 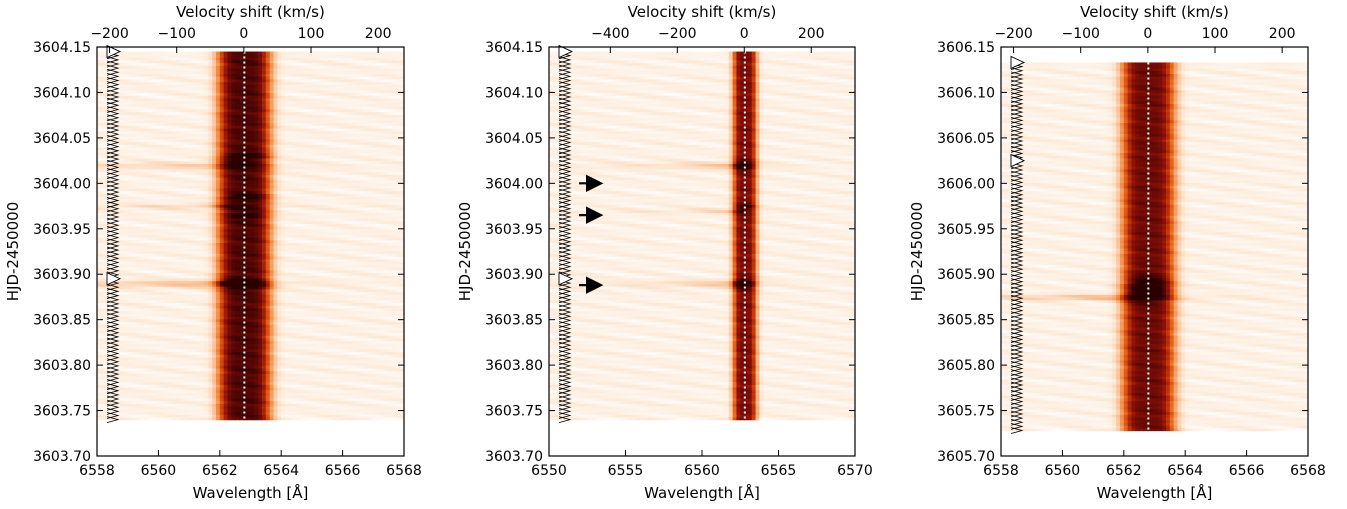 I want to click on x2-axis-label: Velocity shift (km/s), so click(x=250, y=12).